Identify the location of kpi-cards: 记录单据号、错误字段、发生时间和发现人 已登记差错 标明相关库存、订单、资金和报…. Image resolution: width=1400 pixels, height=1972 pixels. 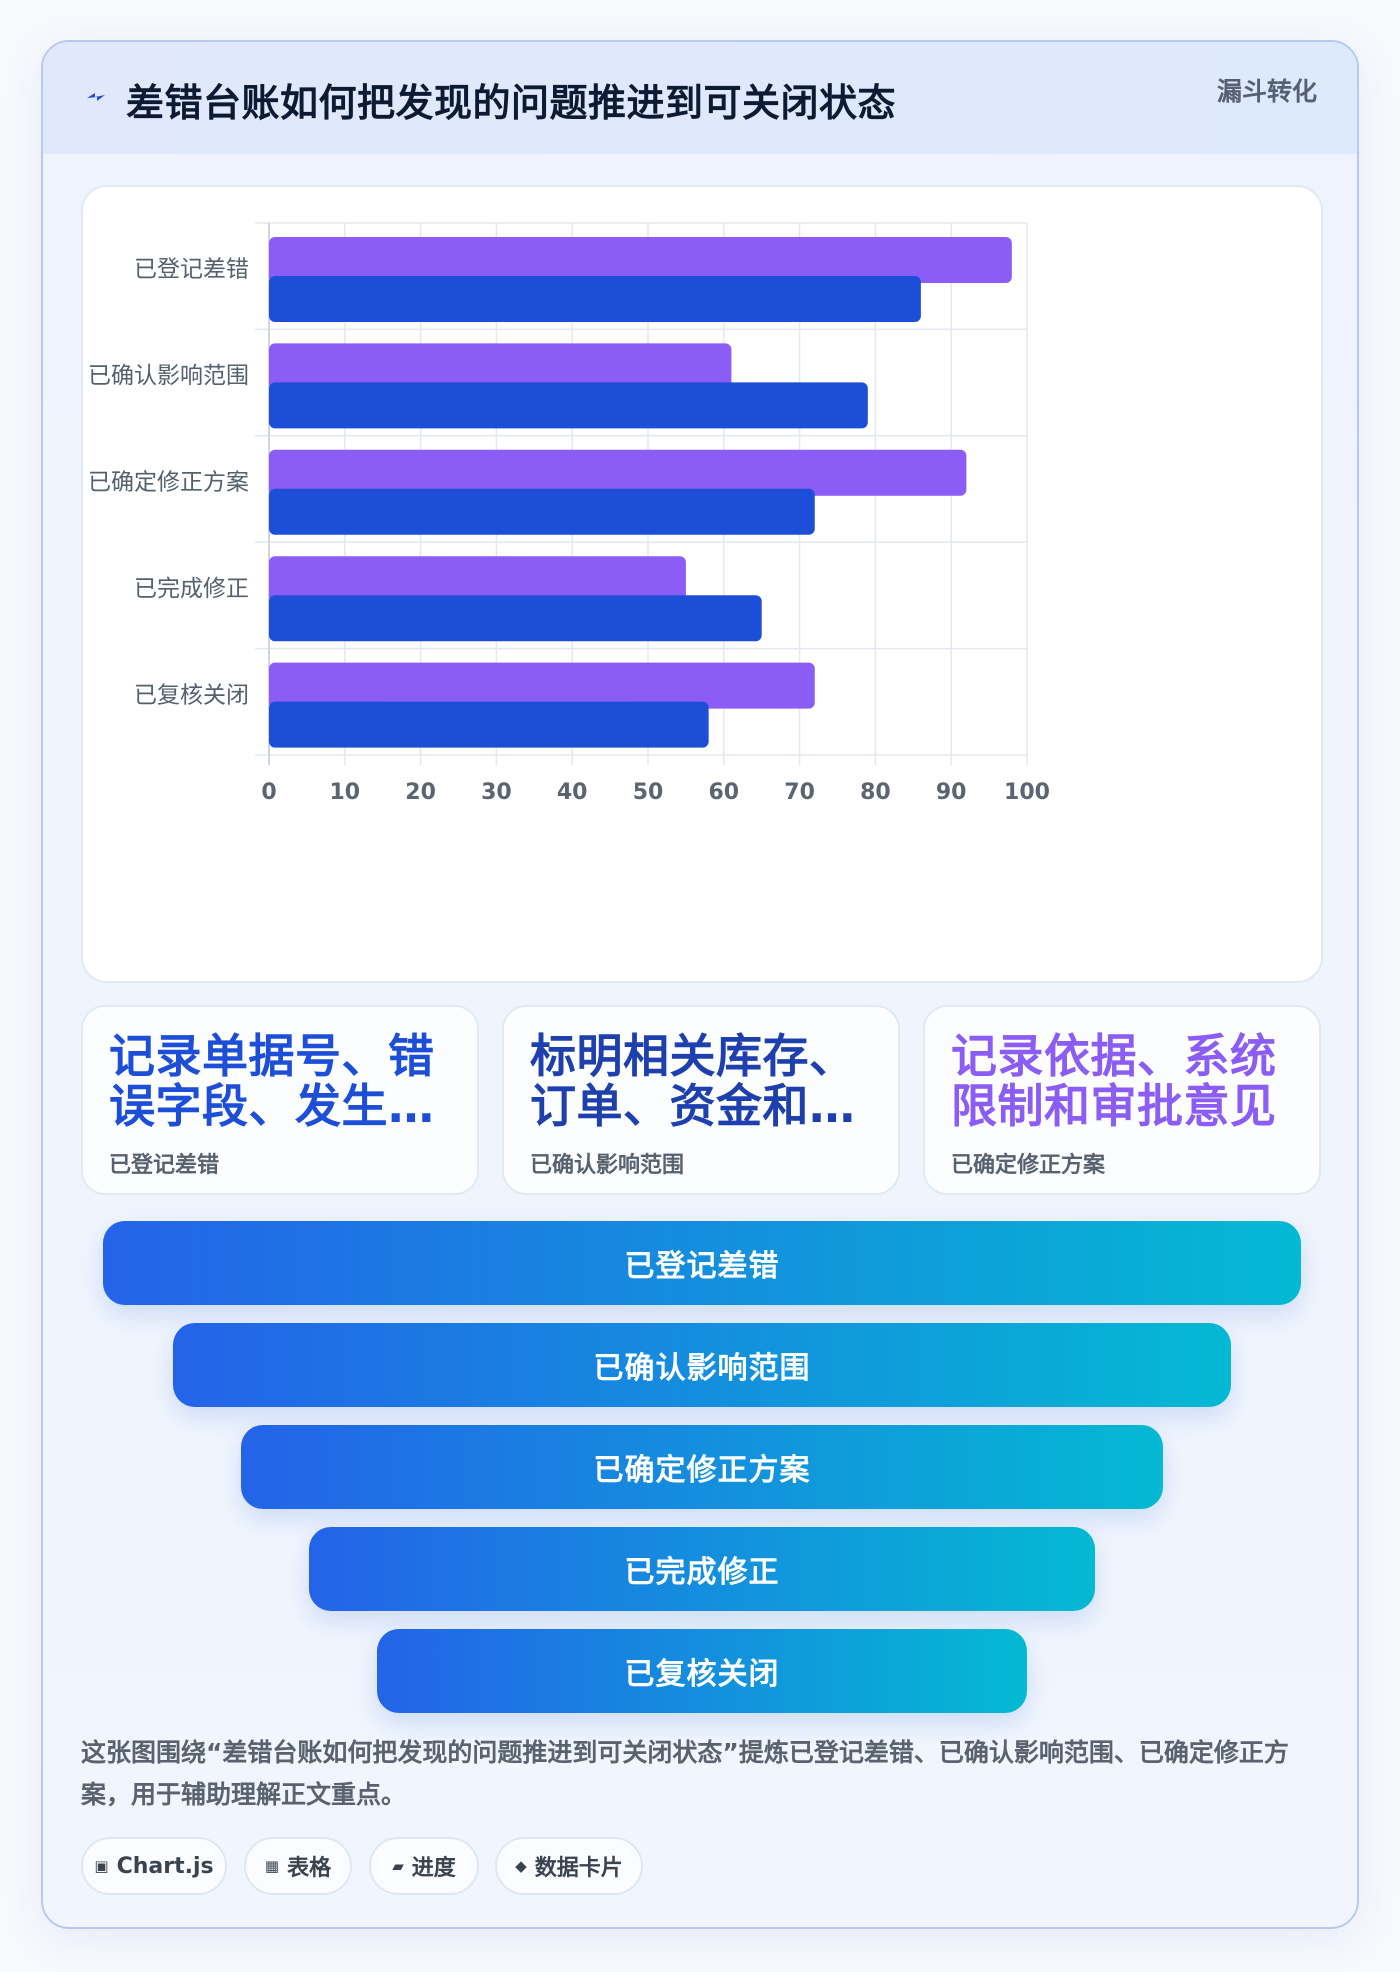
(702, 1100).